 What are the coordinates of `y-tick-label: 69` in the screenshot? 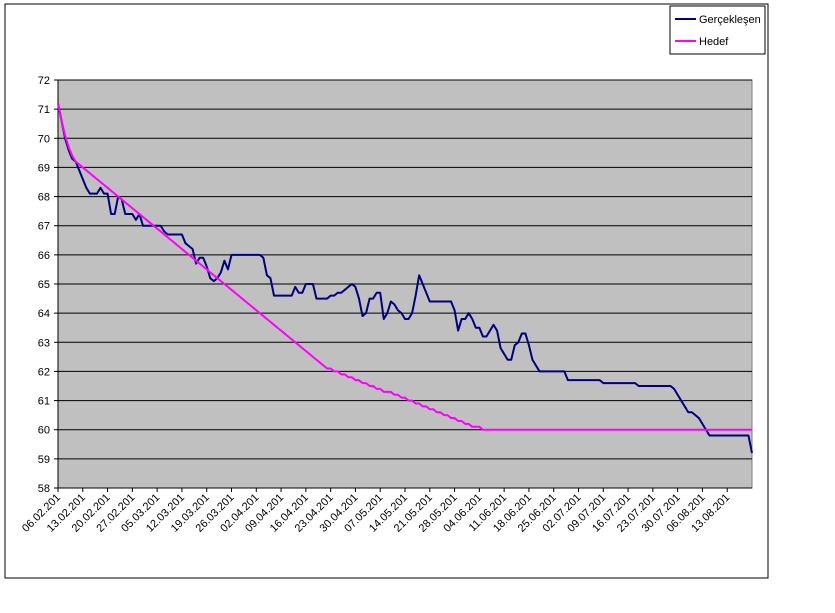 It's located at (44, 168).